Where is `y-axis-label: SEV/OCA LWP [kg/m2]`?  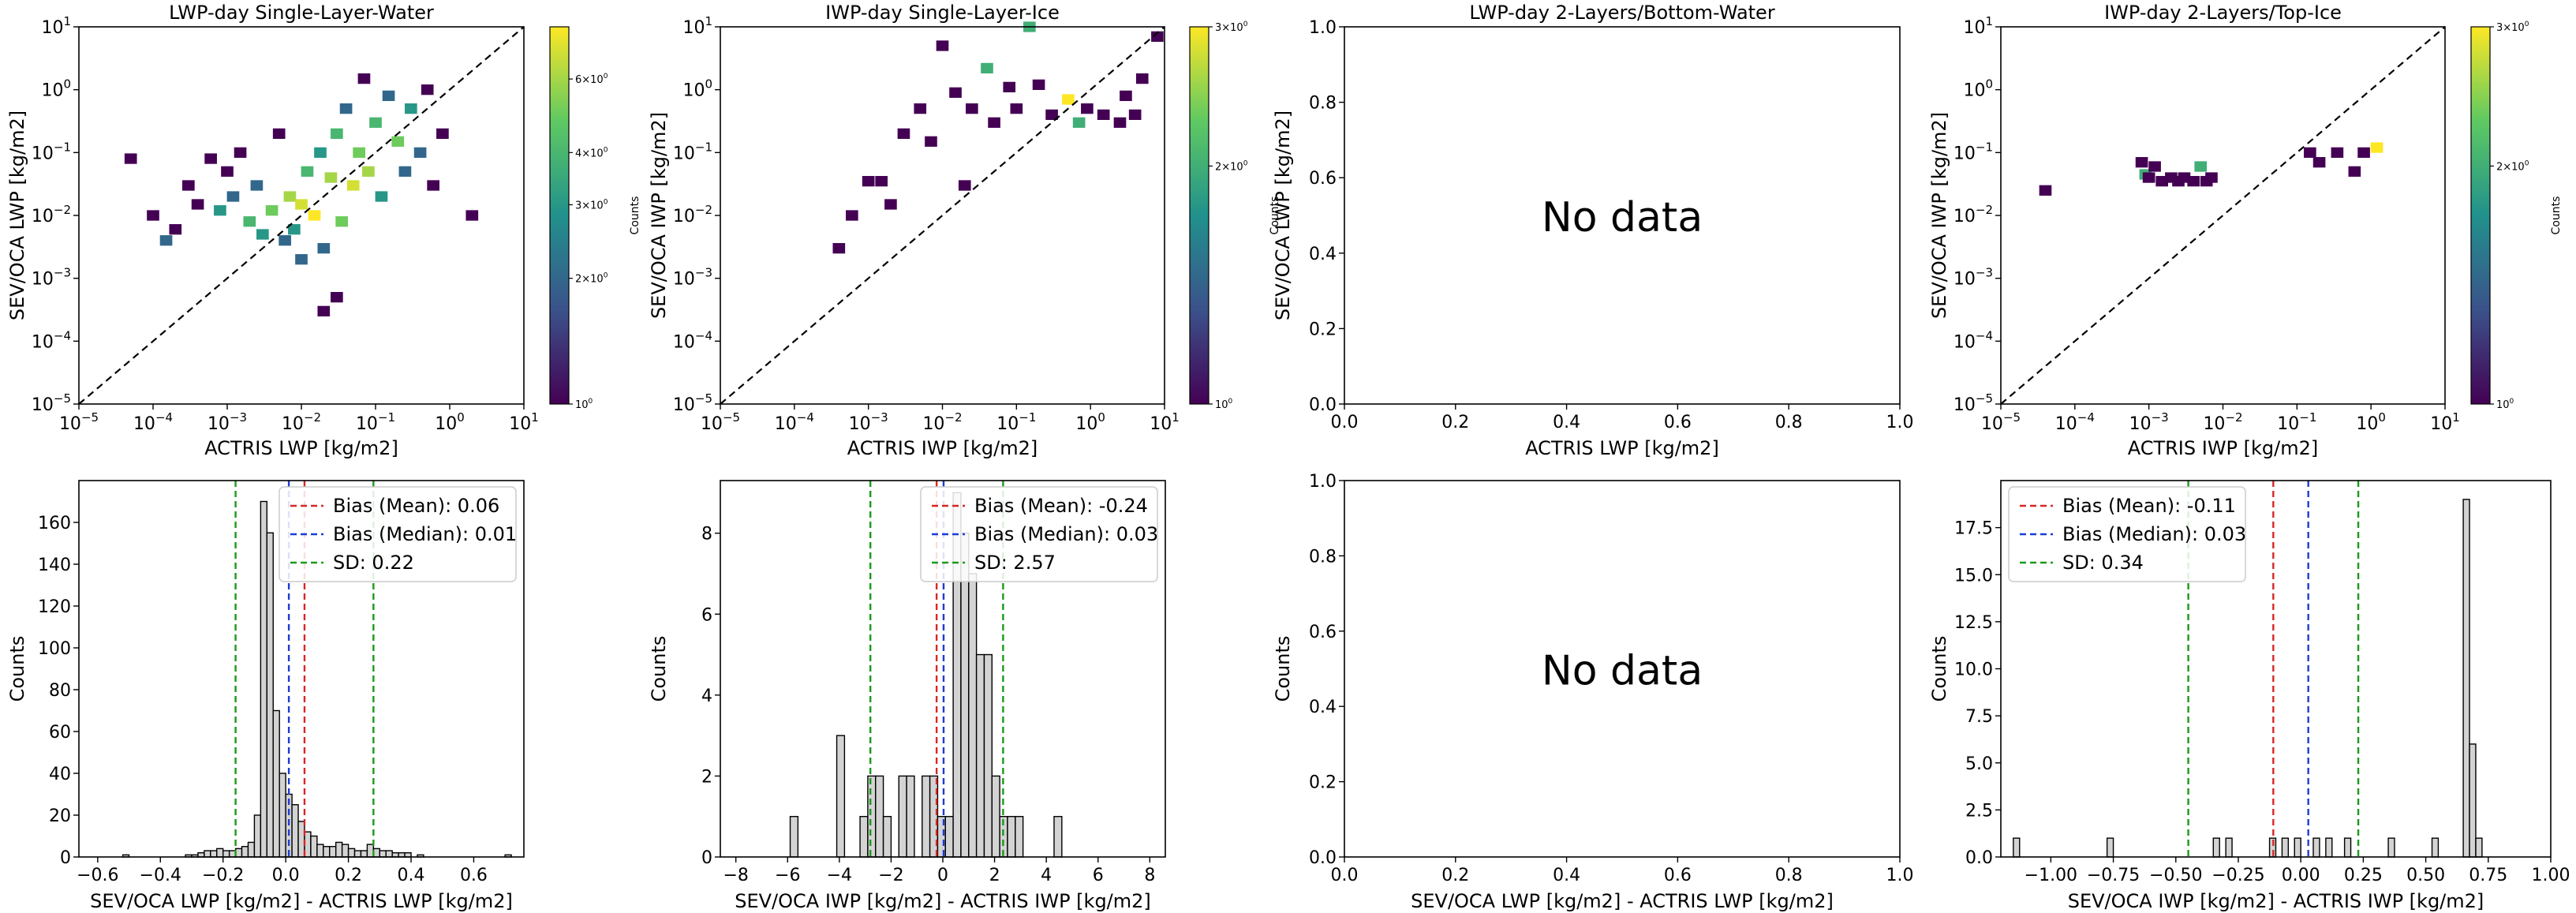
y-axis-label: SEV/OCA LWP [kg/m2] is located at coordinates (17, 215).